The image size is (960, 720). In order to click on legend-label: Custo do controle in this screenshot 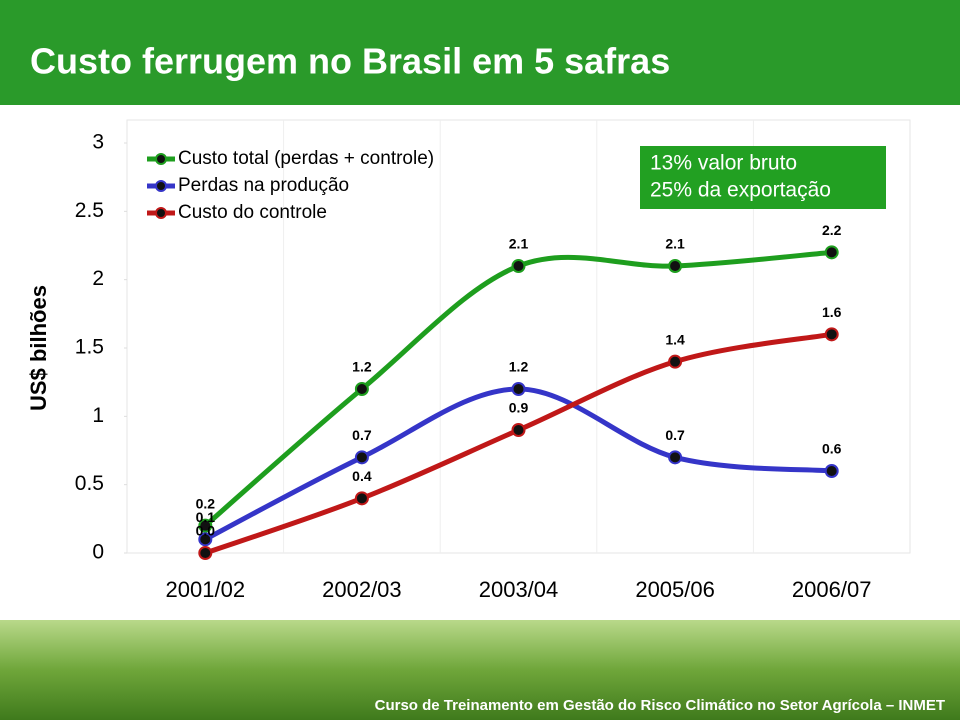, I will do `click(252, 212)`.